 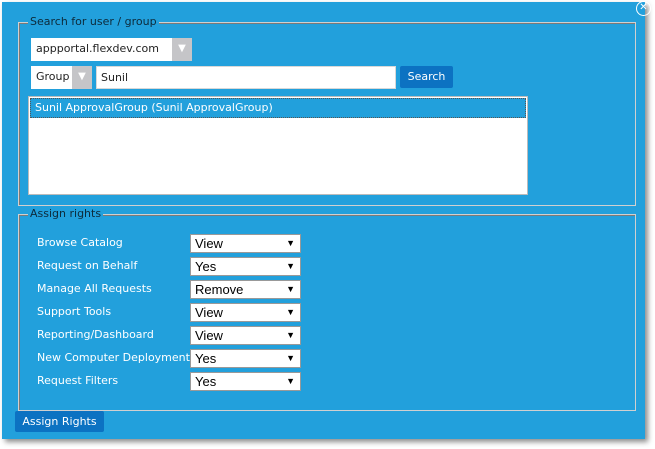 What do you see at coordinates (53, 76) in the screenshot?
I see `type-value: Group` at bounding box center [53, 76].